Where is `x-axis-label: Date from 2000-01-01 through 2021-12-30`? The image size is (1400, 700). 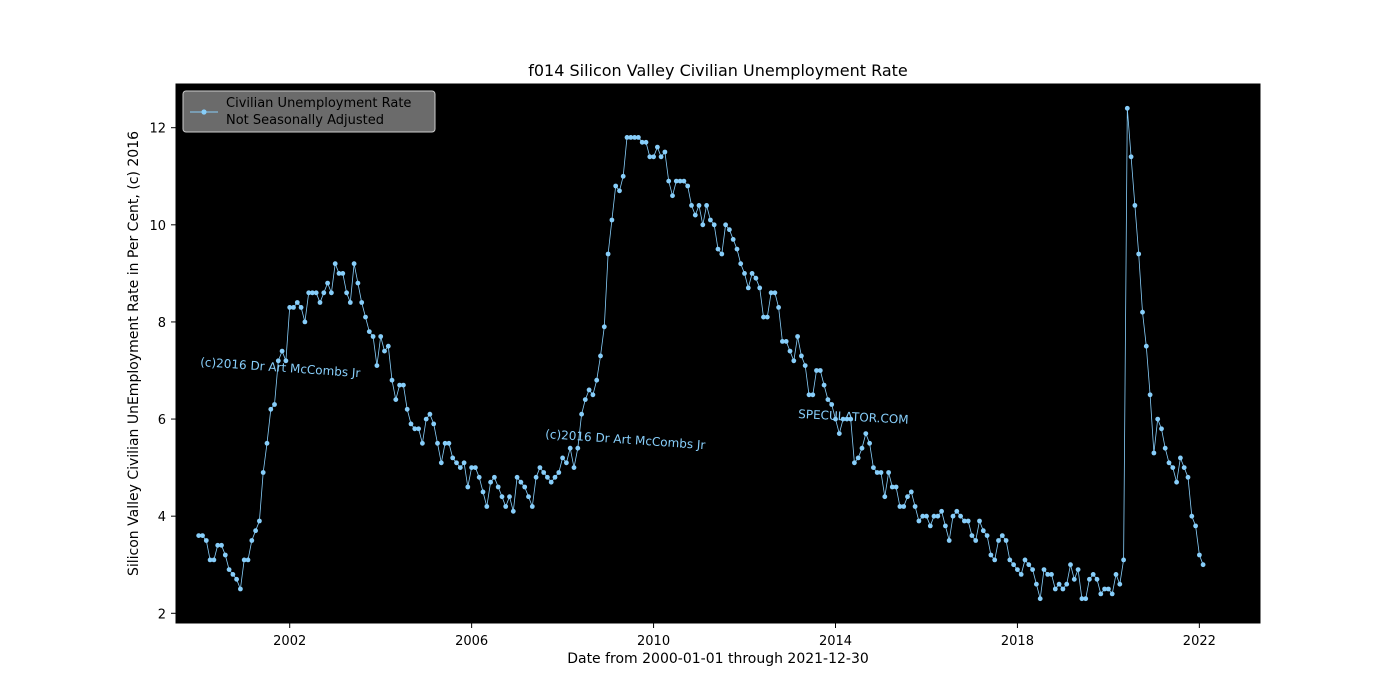
x-axis-label: Date from 2000-01-01 through 2021-12-30 is located at coordinates (718, 659).